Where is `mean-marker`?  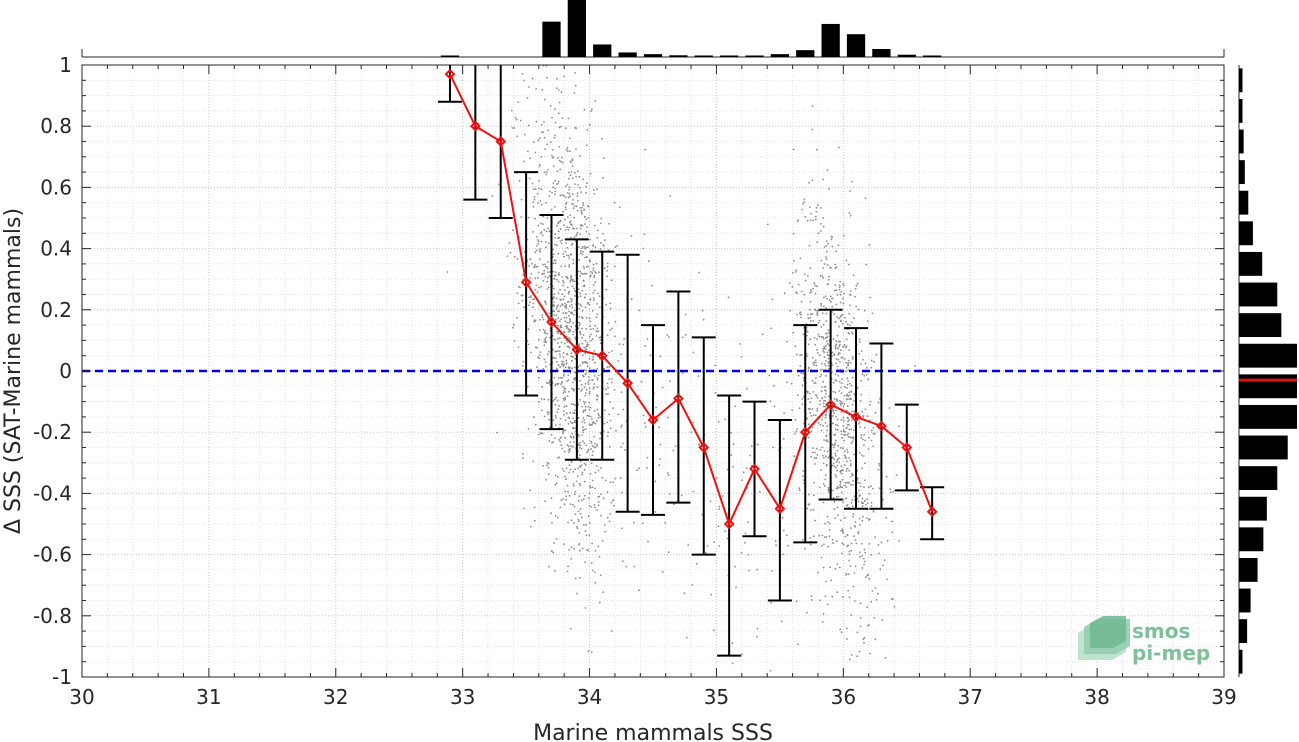 mean-marker is located at coordinates (907, 447).